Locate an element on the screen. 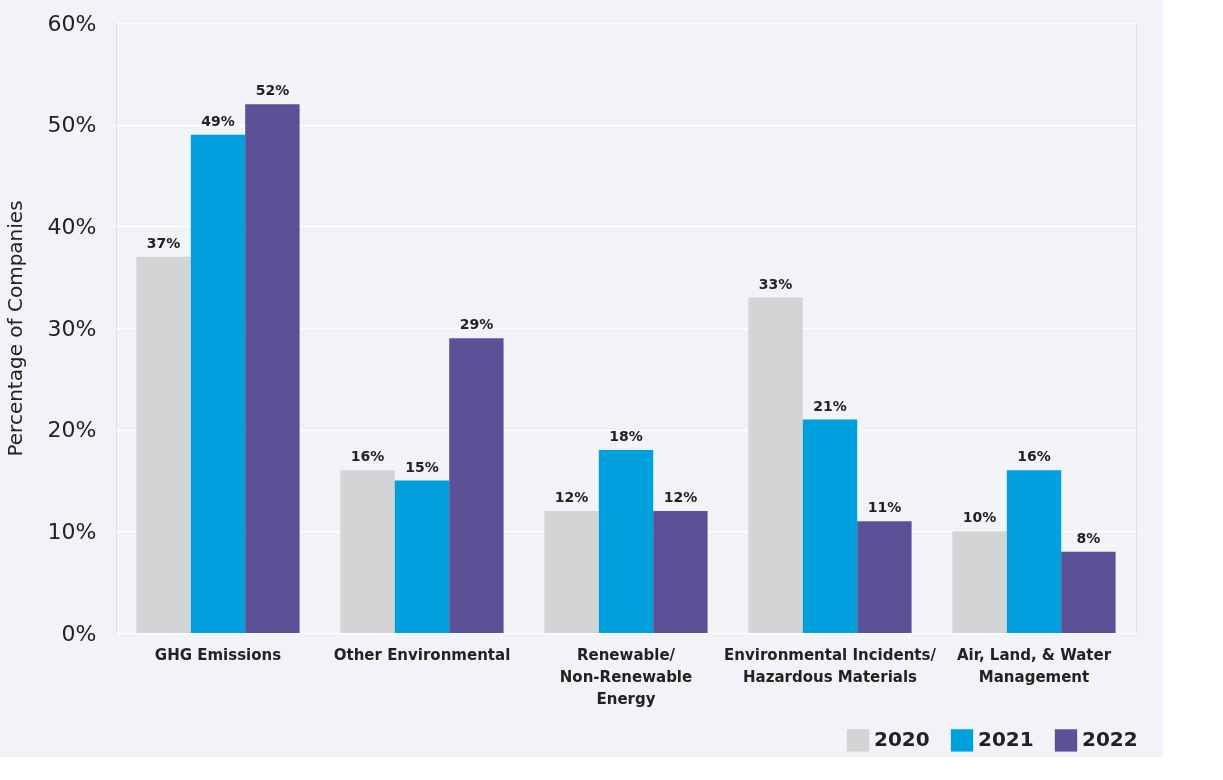 This screenshot has width=1223, height=780. x-tick-label: Other Environmental is located at coordinates (422, 654).